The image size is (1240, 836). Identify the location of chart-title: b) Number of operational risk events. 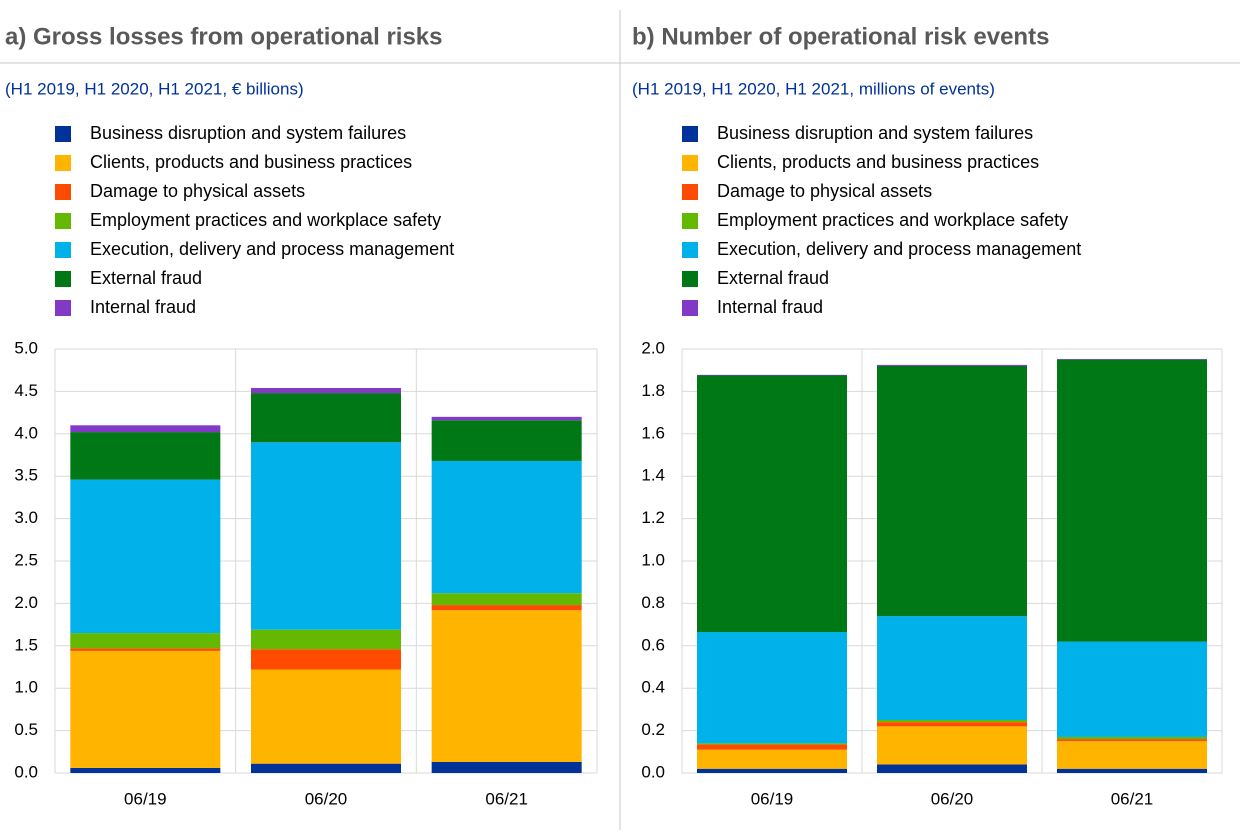
(840, 36).